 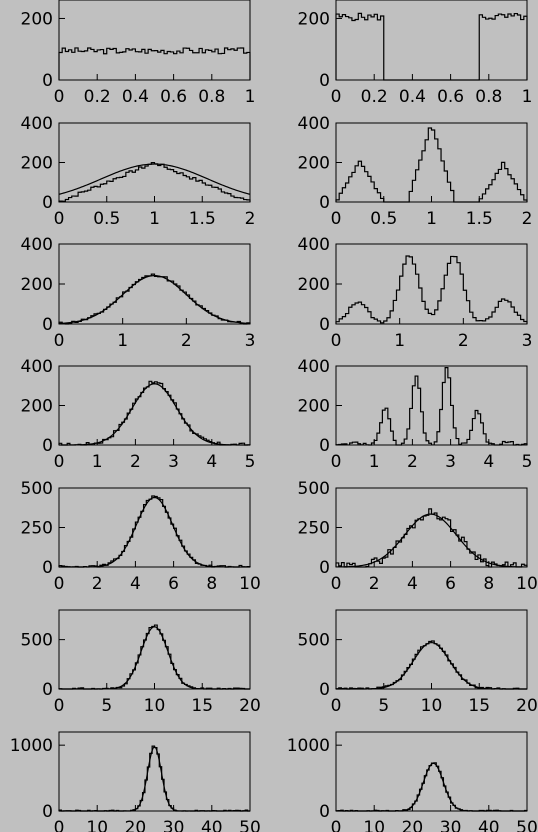 I want to click on histogram-panel-r5-right: 0 2 4 6 8 10 0 250 500, so click(x=418, y=536).